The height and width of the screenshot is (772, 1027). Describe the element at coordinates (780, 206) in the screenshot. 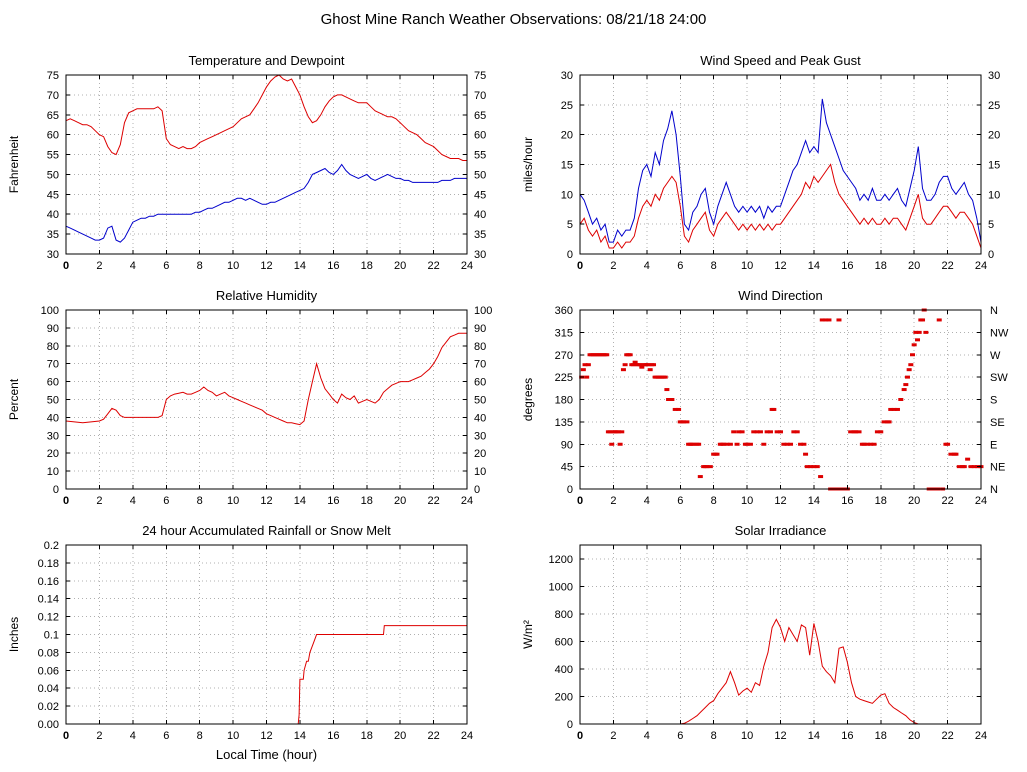

I see `series-wind-speed` at that location.